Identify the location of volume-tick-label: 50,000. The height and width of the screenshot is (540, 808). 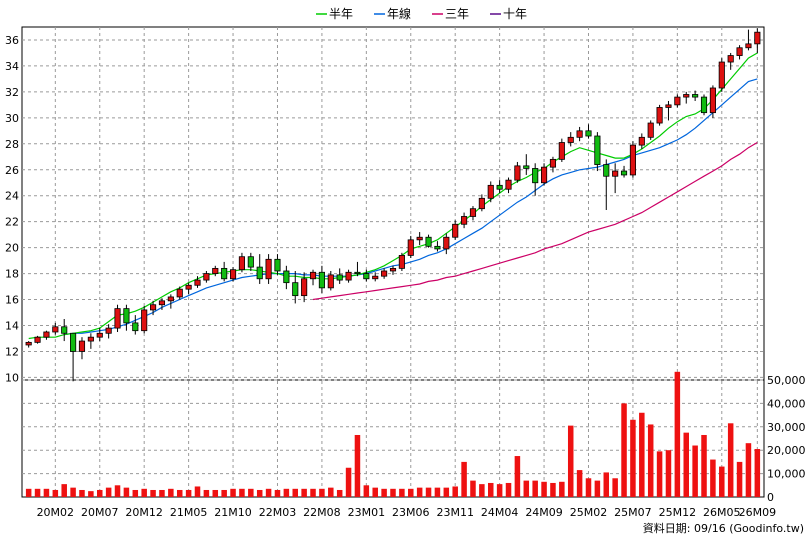
(786, 380).